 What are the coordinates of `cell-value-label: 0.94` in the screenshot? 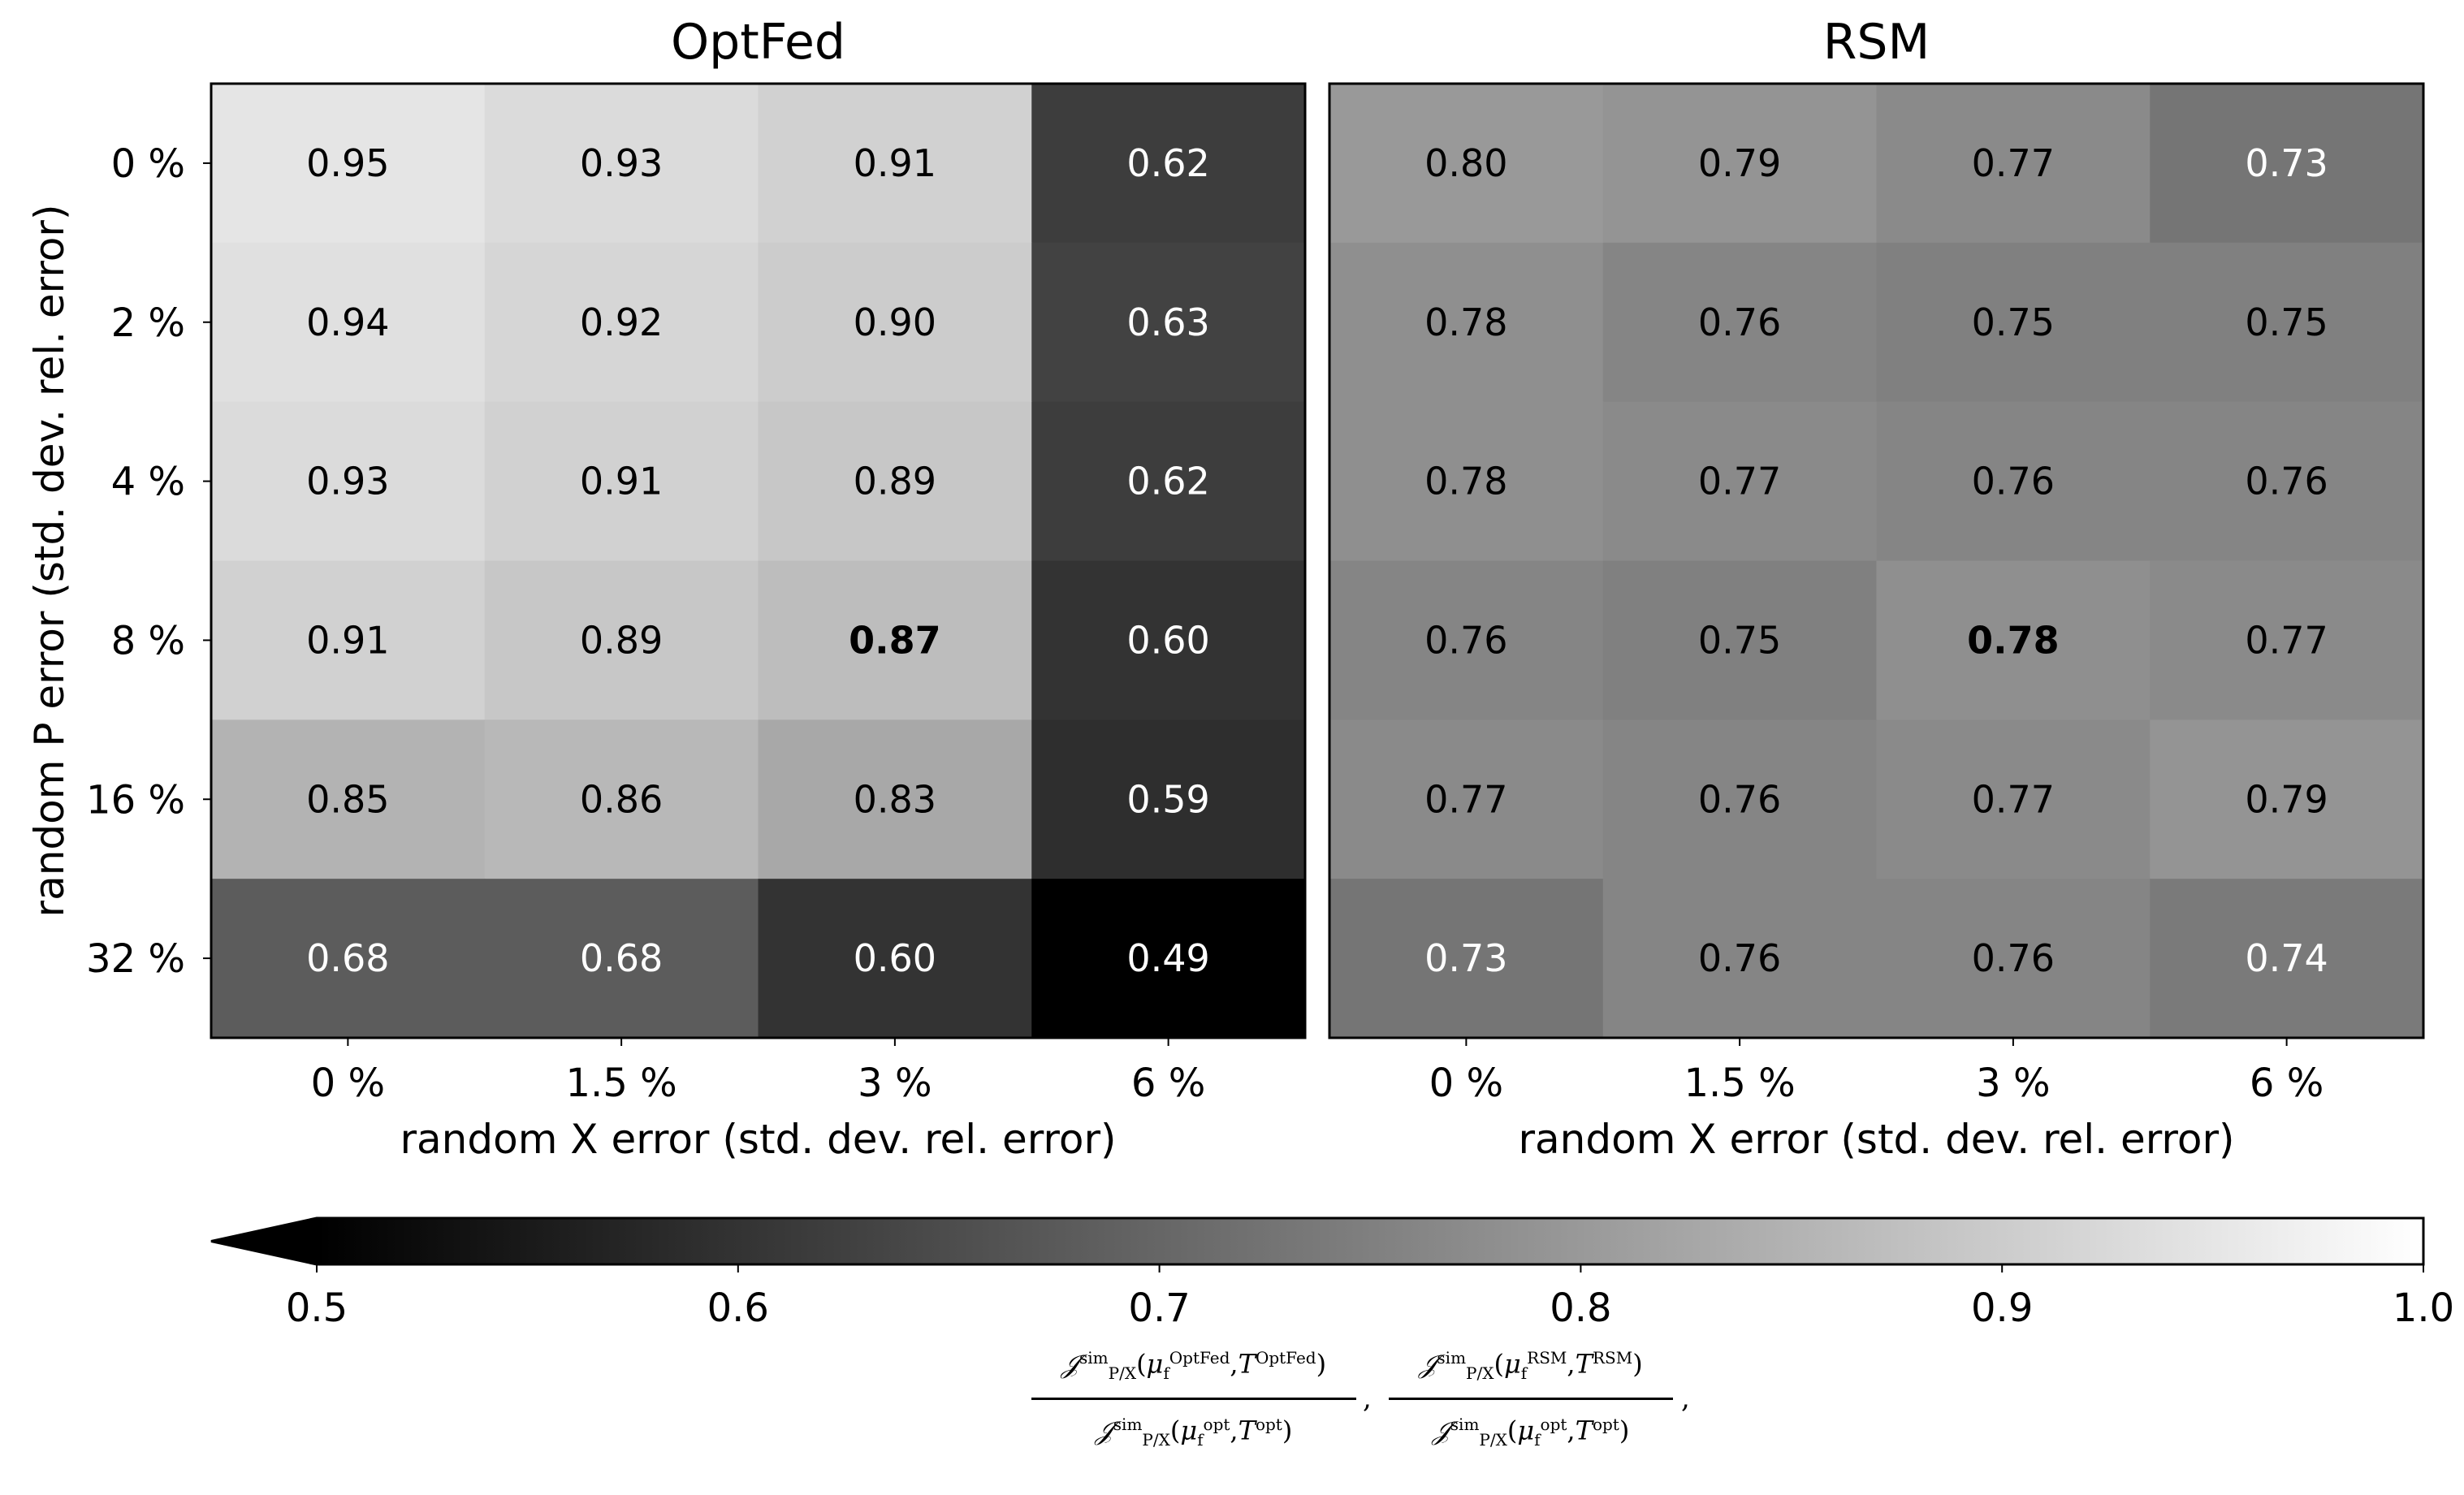 It's located at (347, 322).